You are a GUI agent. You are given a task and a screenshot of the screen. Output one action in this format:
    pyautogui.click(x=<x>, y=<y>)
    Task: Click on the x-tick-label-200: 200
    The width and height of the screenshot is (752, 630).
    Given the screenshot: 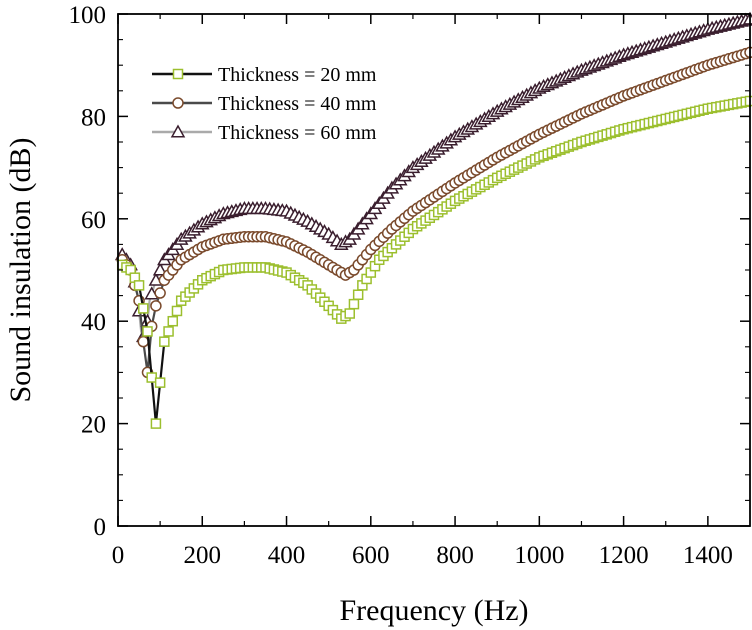 What is the action you would take?
    pyautogui.click(x=203, y=555)
    